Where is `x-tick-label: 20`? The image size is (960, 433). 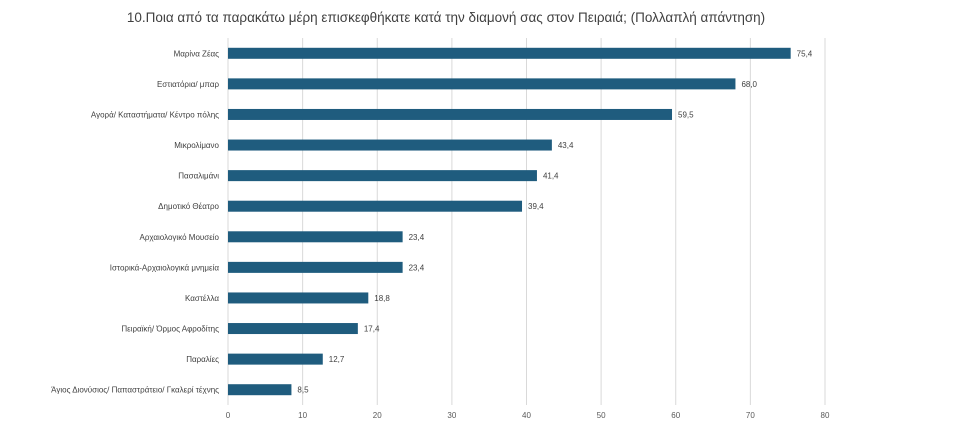 x-tick-label: 20 is located at coordinates (377, 415).